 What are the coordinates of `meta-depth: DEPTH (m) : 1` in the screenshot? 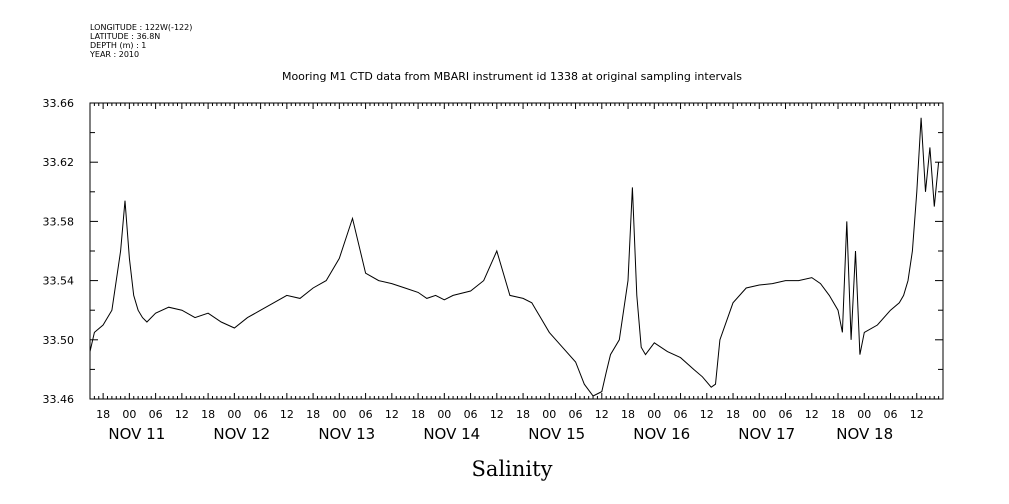 It's located at (118, 45).